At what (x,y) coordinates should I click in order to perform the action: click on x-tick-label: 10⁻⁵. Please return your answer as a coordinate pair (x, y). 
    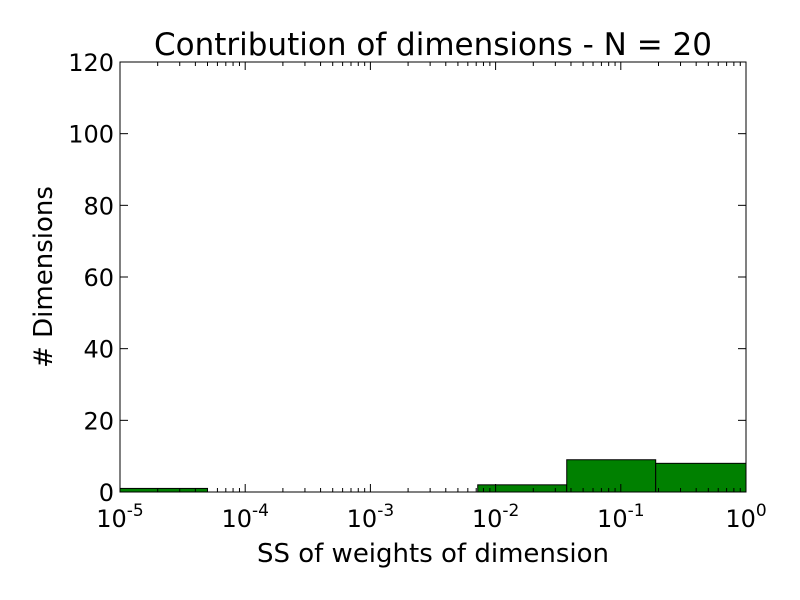
    Looking at the image, I should click on (120, 517).